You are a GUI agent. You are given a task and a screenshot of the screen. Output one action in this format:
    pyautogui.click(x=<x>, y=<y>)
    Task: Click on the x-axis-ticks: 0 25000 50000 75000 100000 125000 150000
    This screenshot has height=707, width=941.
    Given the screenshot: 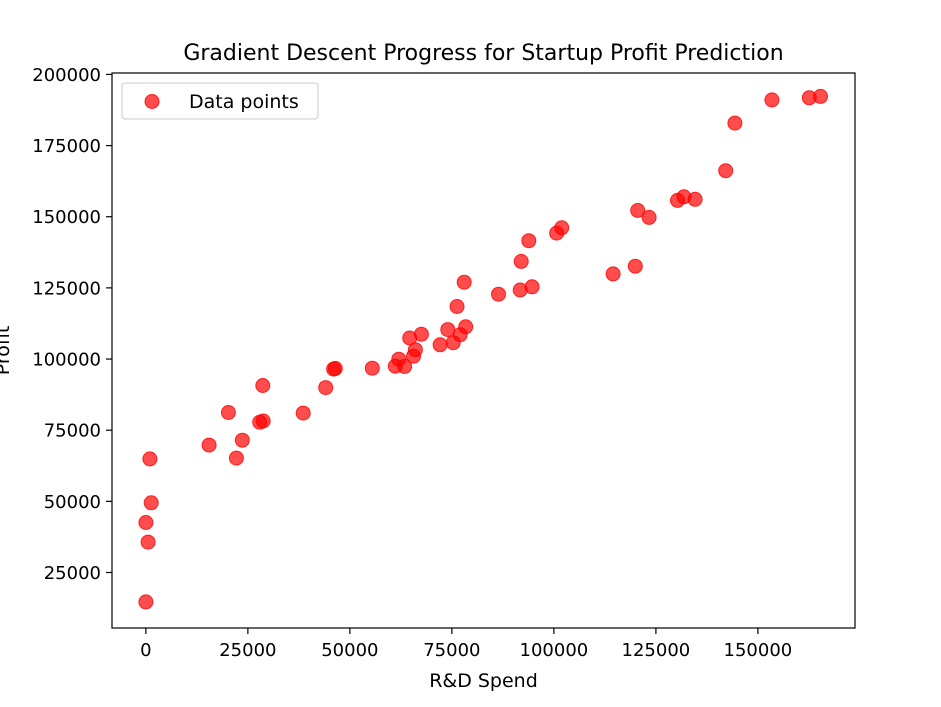 What is the action you would take?
    pyautogui.click(x=466, y=644)
    